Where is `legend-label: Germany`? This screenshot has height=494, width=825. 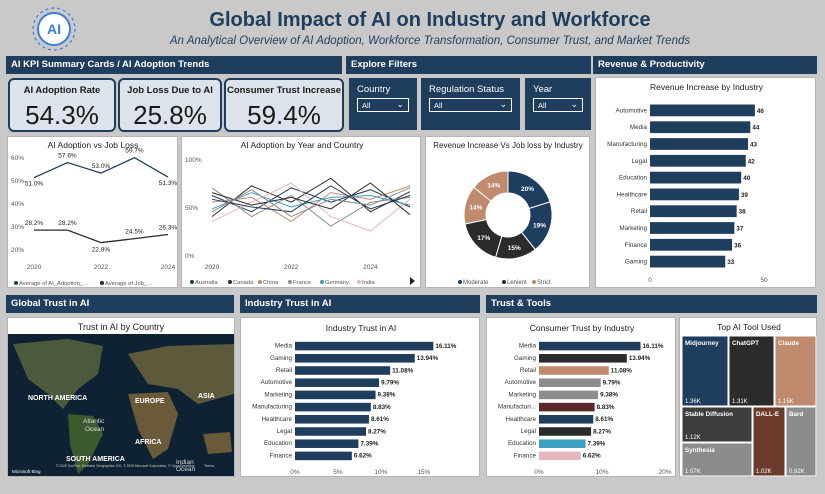
legend-label: Germany is located at coordinates (337, 283).